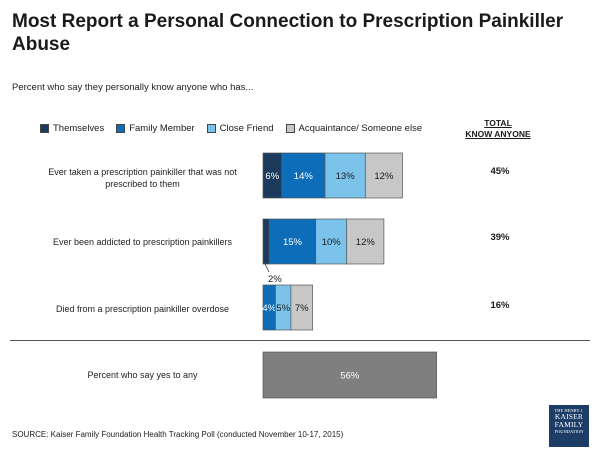 The image size is (600, 455). I want to click on bar-label-row0-friend: 13%, so click(346, 176).